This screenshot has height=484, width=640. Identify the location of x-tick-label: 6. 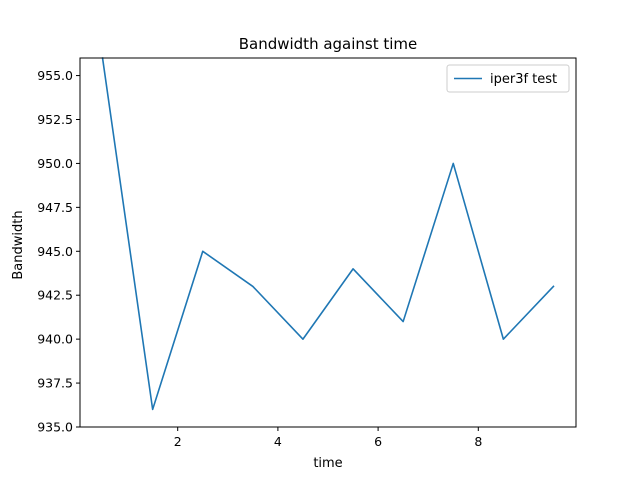
(378, 441).